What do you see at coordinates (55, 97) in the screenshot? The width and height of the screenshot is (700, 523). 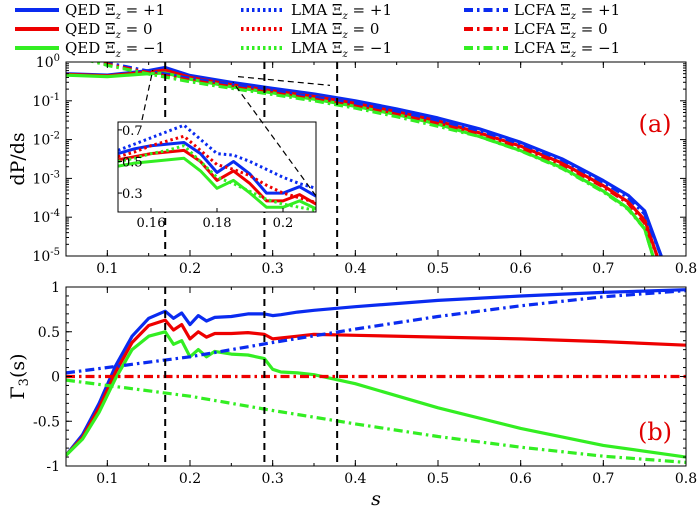 I see `ytick-label-exp: -1` at bounding box center [55, 97].